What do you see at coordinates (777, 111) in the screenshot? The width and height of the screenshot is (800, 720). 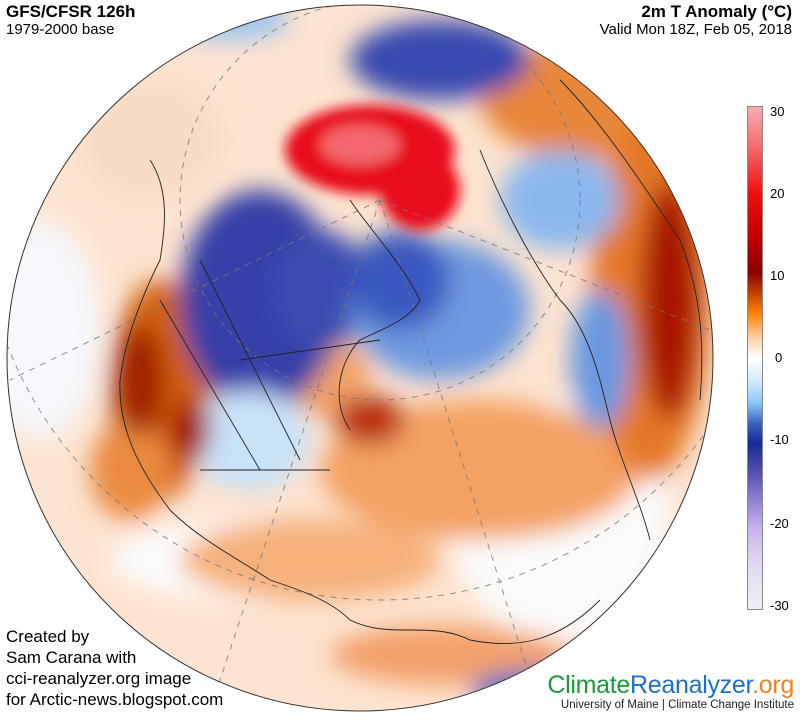 I see `colorbar-tick: 30` at bounding box center [777, 111].